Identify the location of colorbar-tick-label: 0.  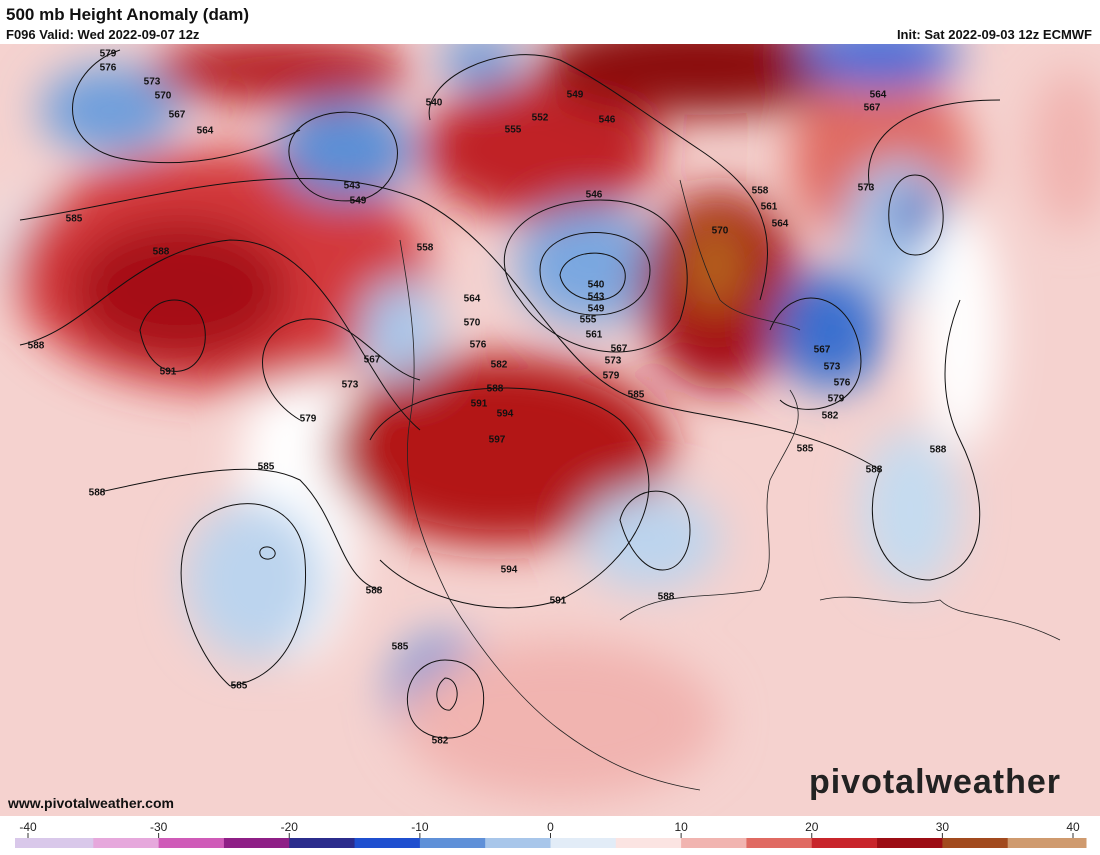
(550, 827).